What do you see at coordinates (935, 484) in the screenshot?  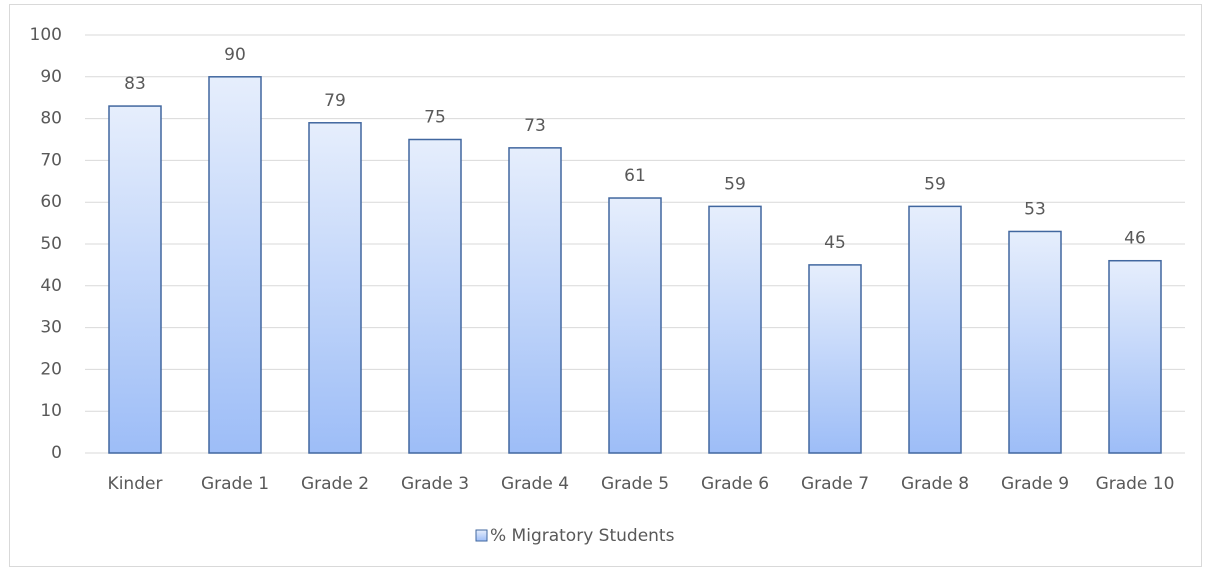 I see `x-tick-label: Grade 8` at bounding box center [935, 484].